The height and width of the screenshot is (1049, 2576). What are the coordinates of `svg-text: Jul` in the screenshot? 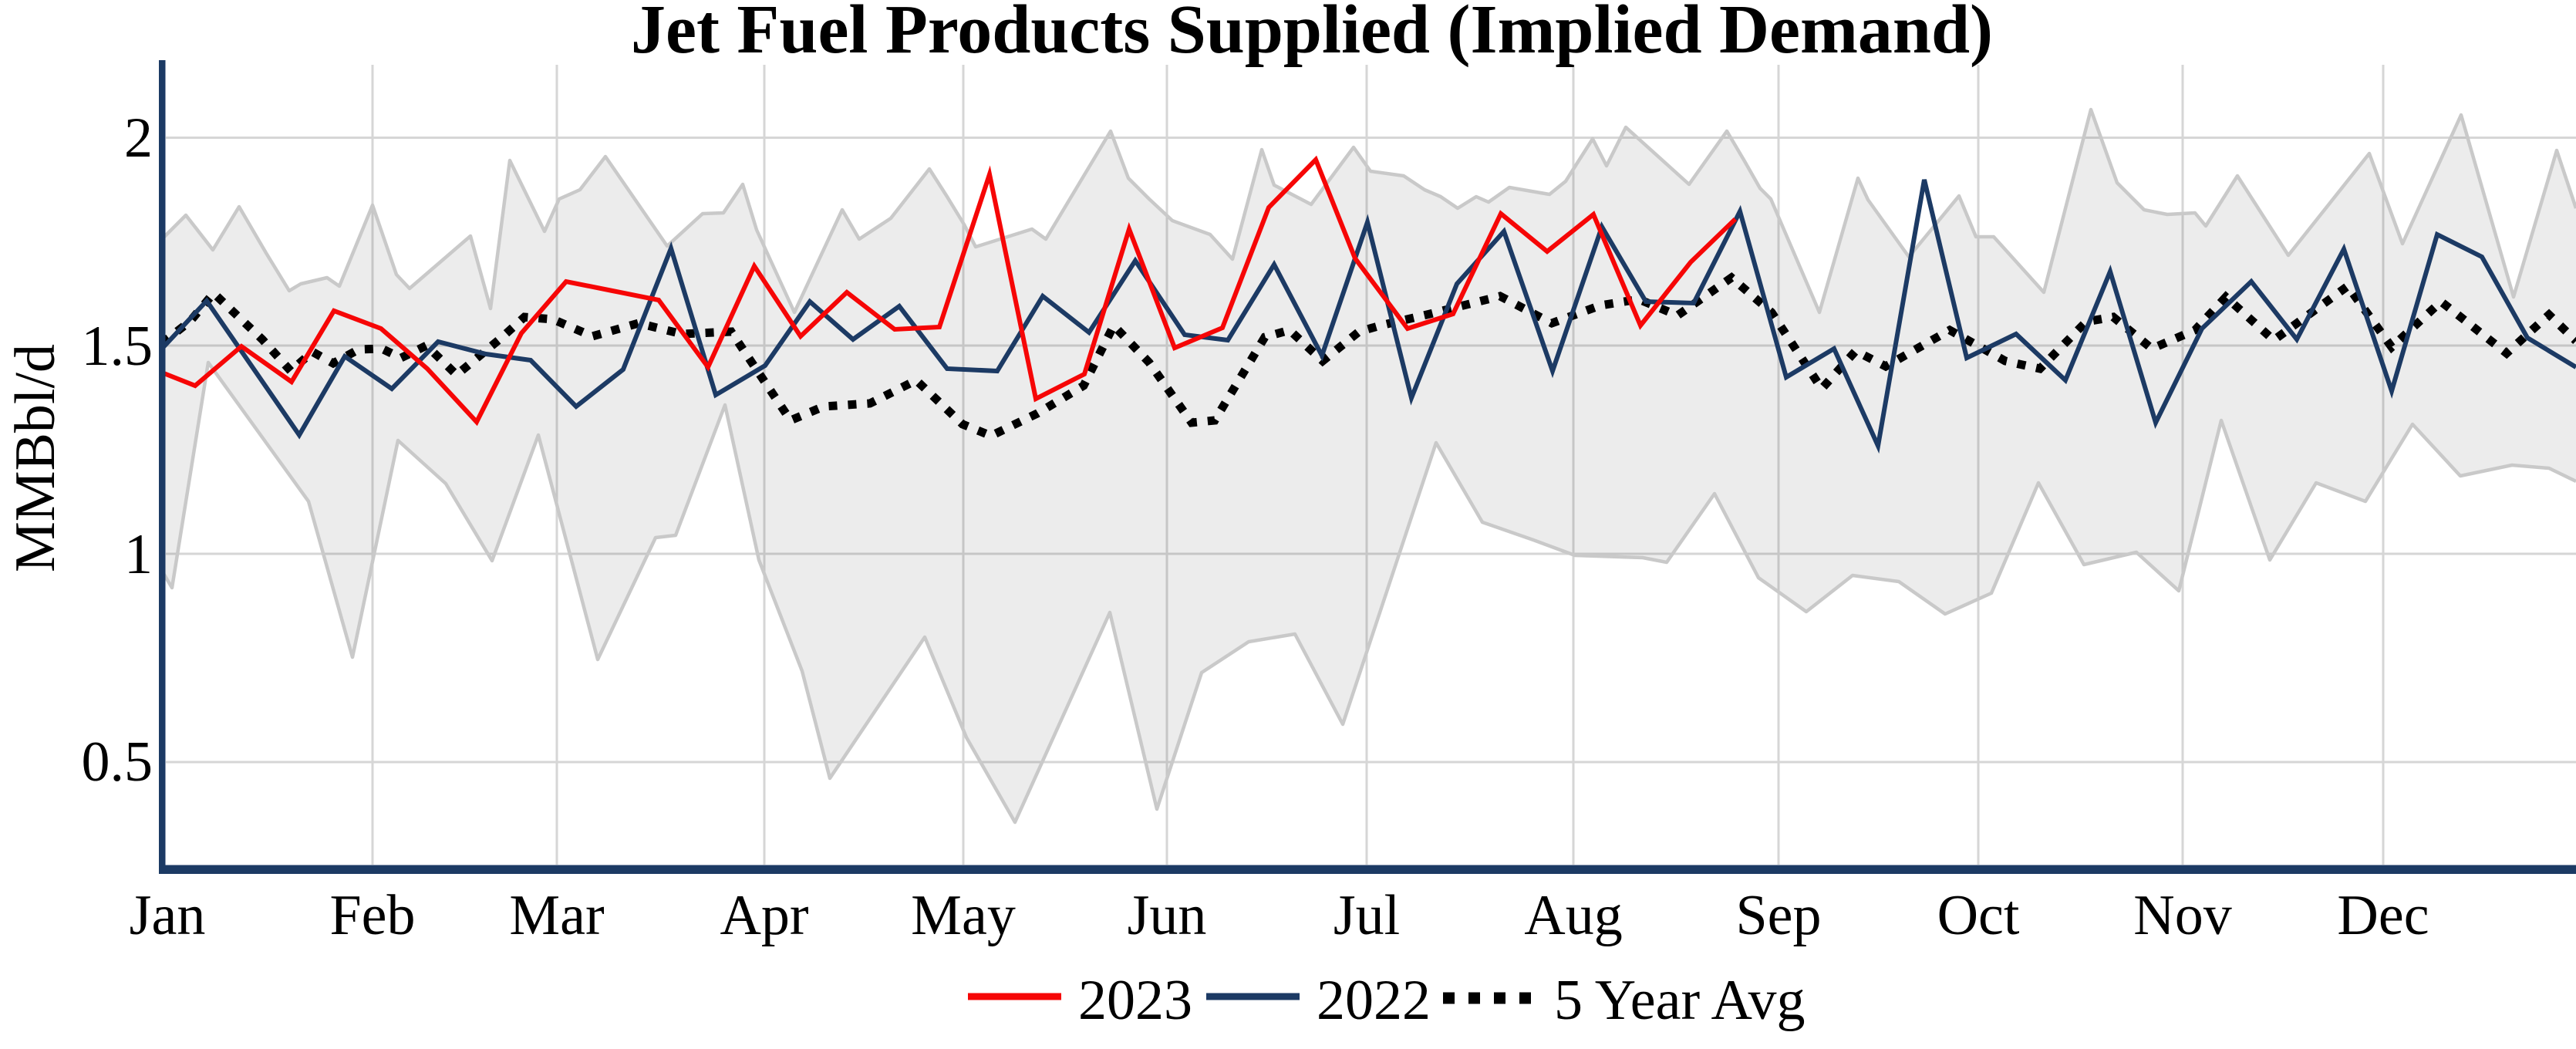 It's located at (1367, 915).